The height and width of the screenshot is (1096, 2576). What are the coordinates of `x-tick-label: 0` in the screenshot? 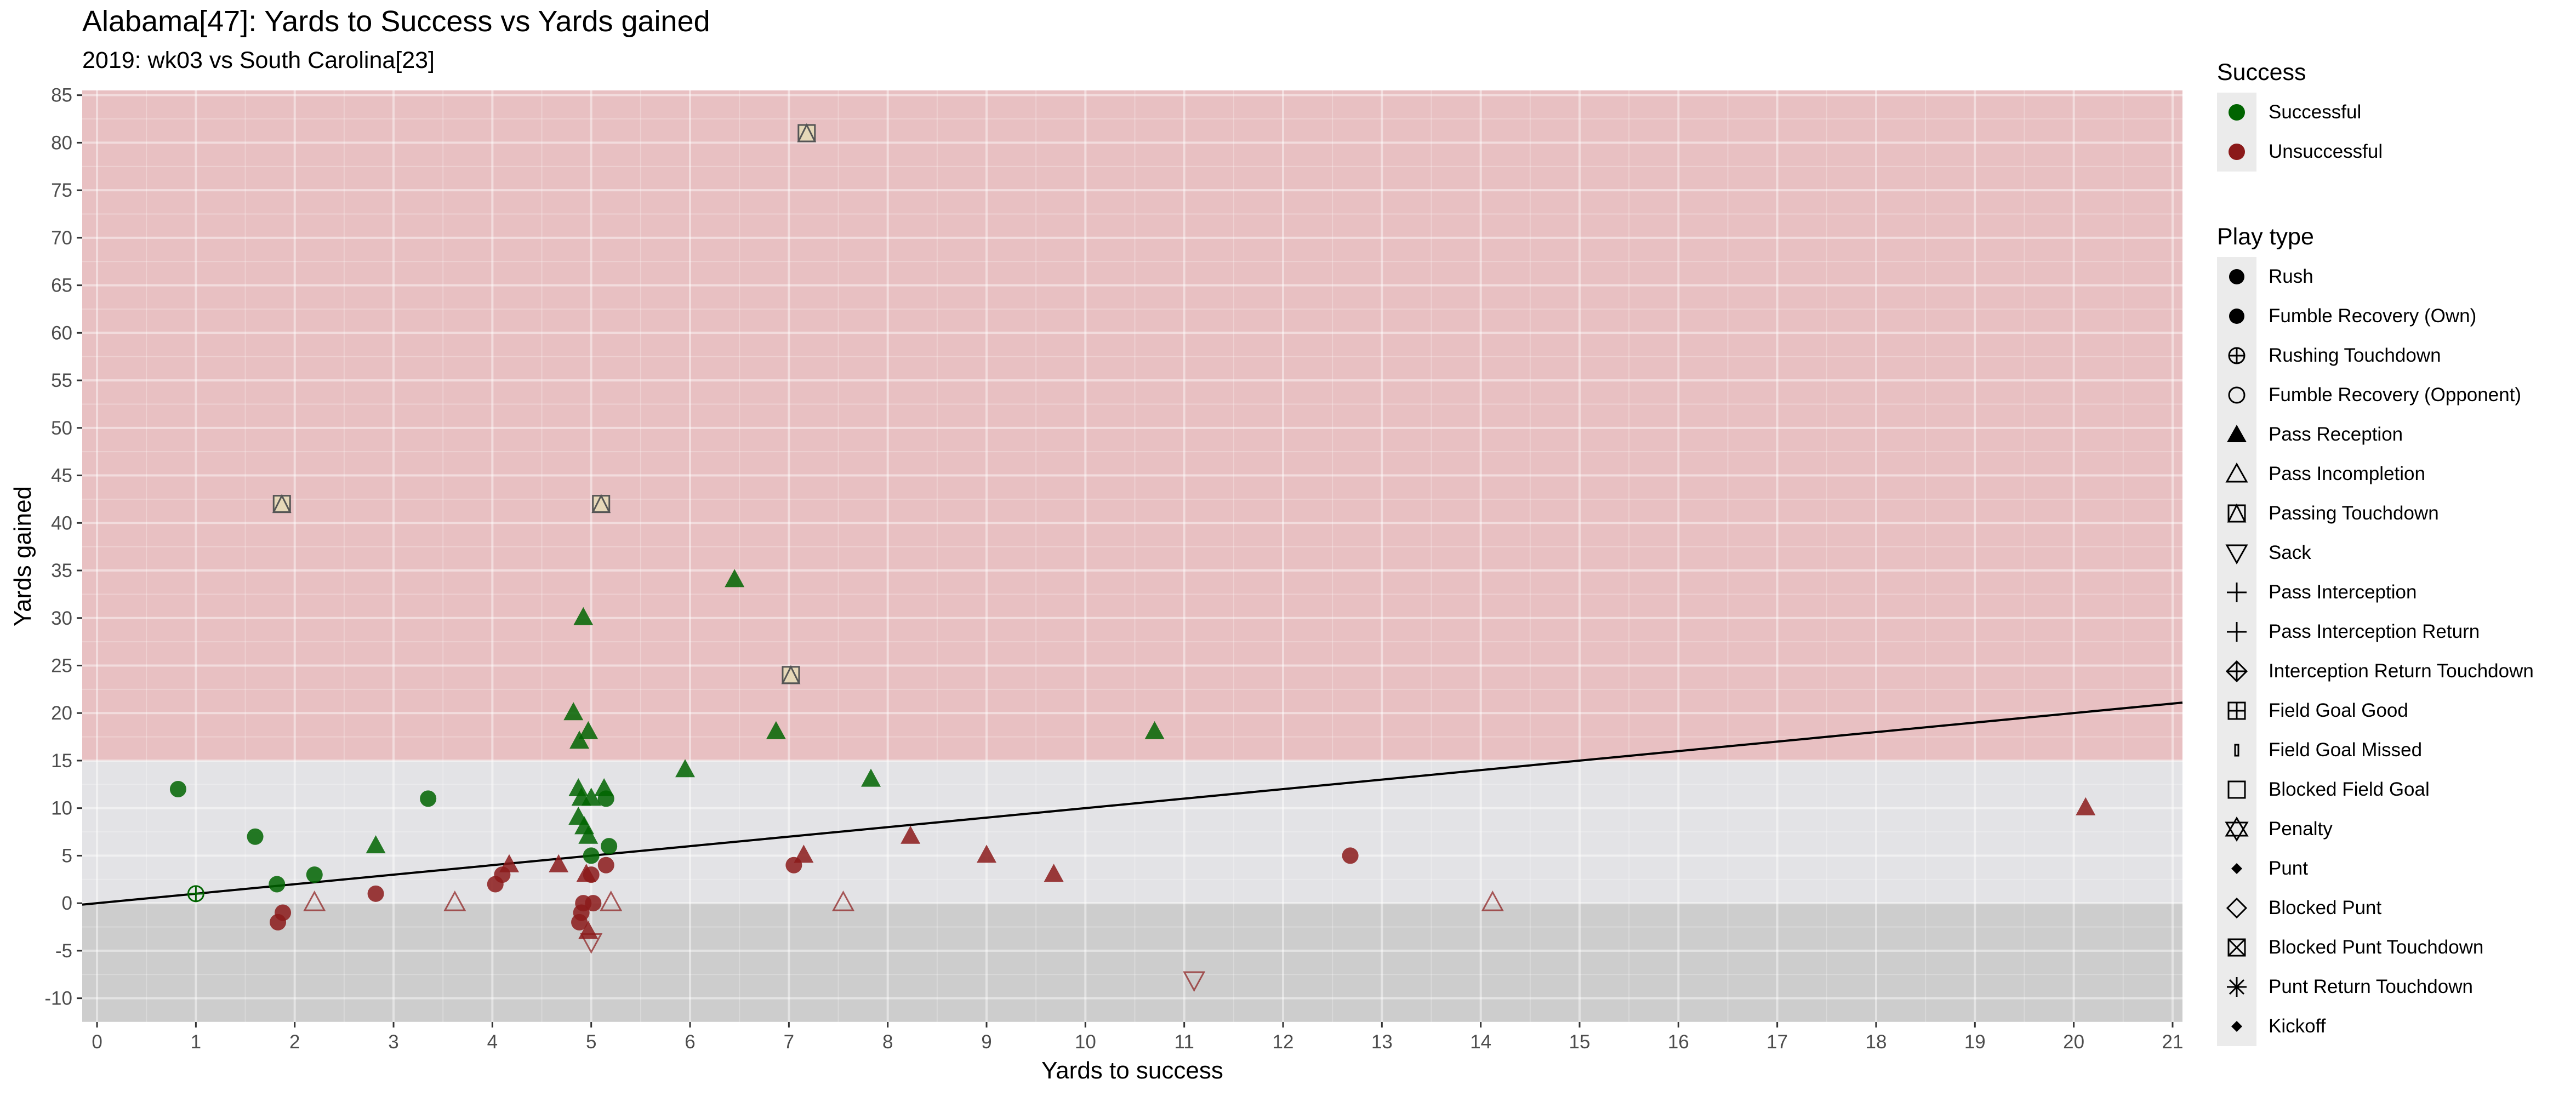 It's located at (97, 1042).